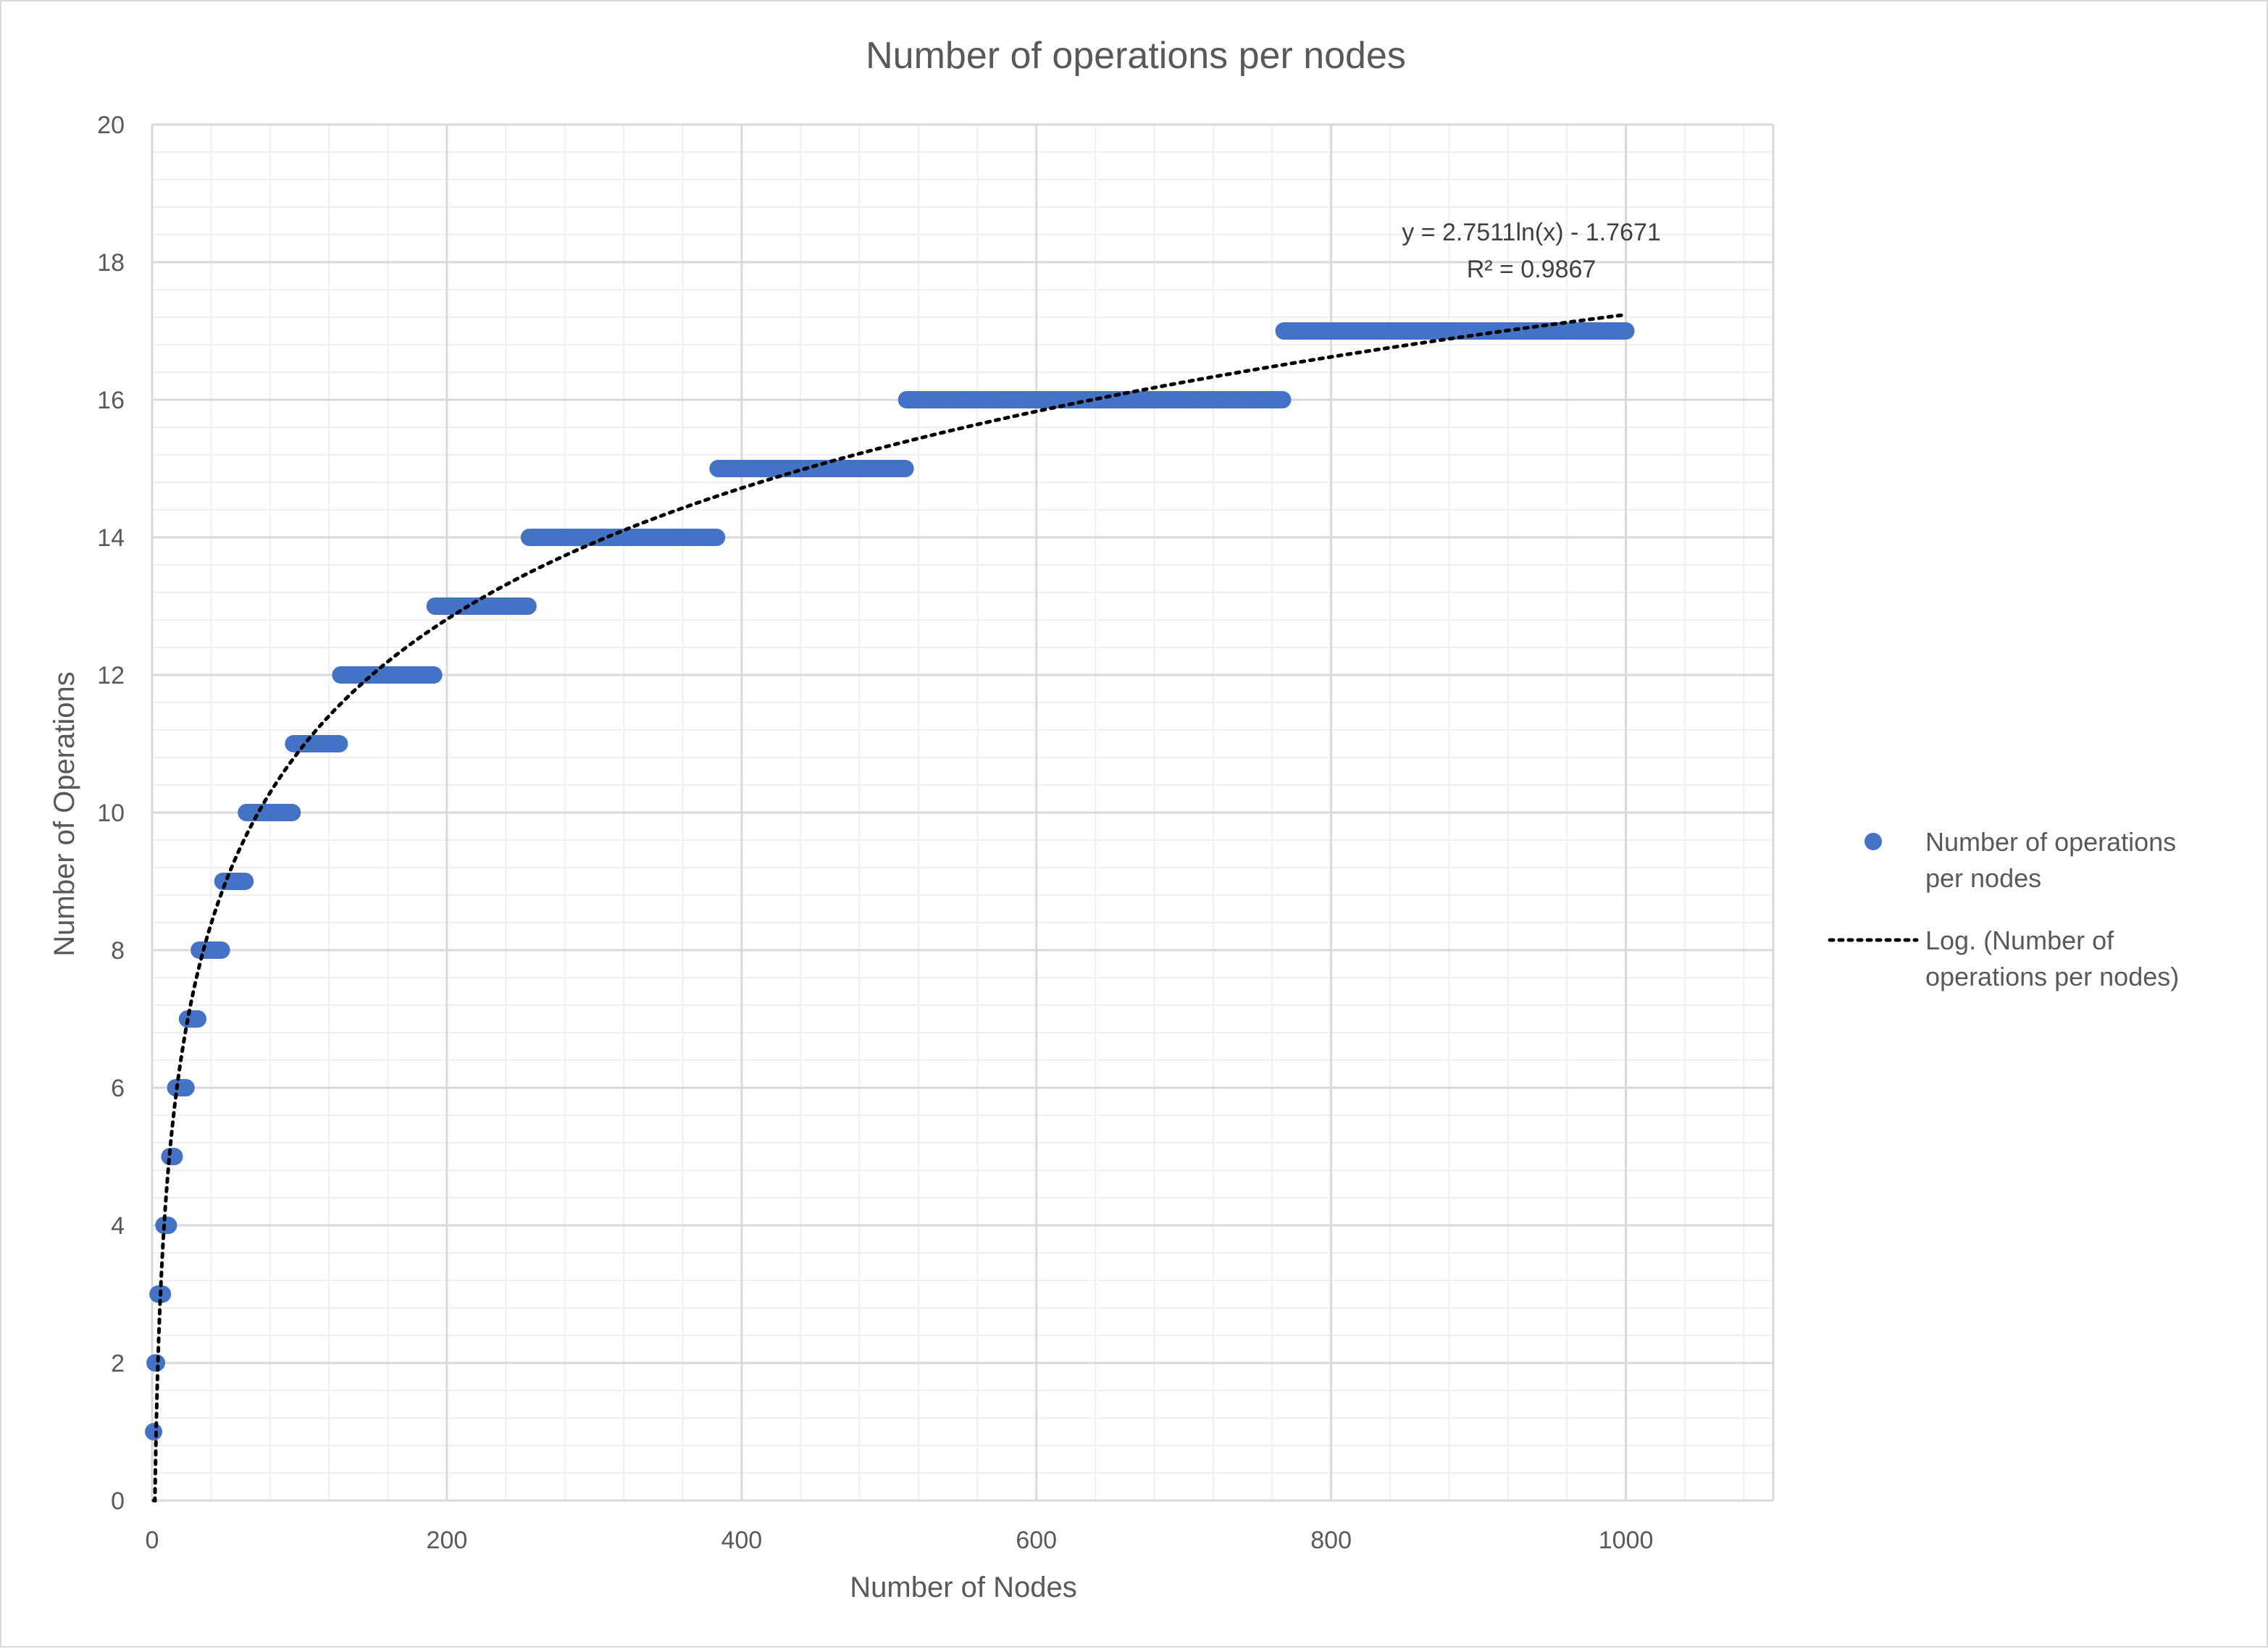  What do you see at coordinates (118, 1501) in the screenshot?
I see `y-tick-label: 0` at bounding box center [118, 1501].